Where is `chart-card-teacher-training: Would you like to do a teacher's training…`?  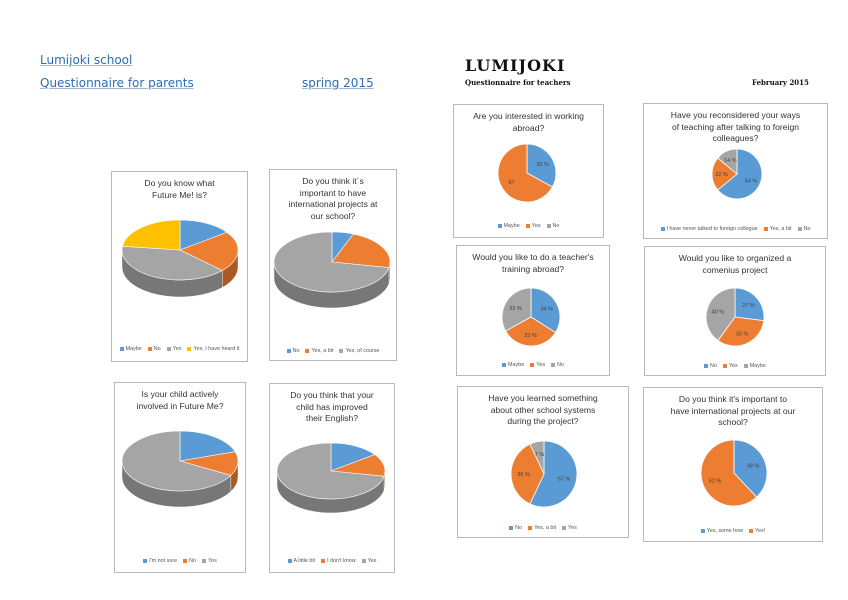 chart-card-teacher-training: Would you like to do a teacher's training… is located at coordinates (533, 310).